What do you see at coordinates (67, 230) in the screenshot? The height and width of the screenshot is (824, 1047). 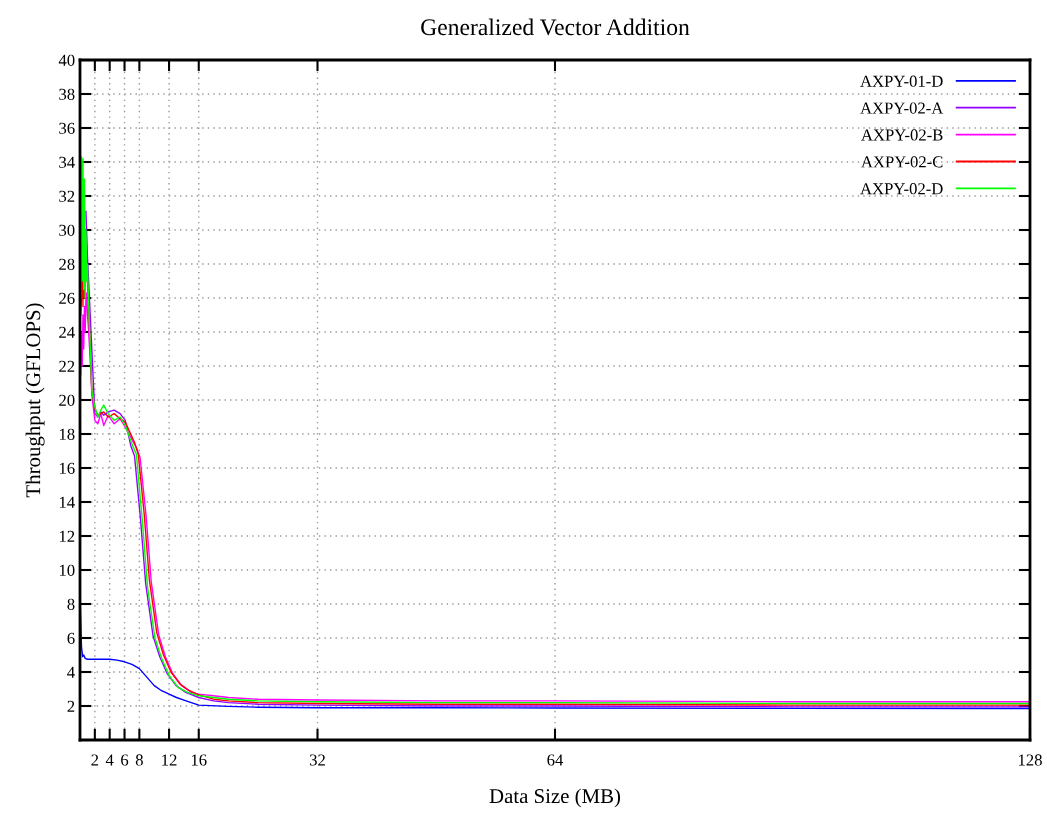 I see `y-tick-label: 30` at bounding box center [67, 230].